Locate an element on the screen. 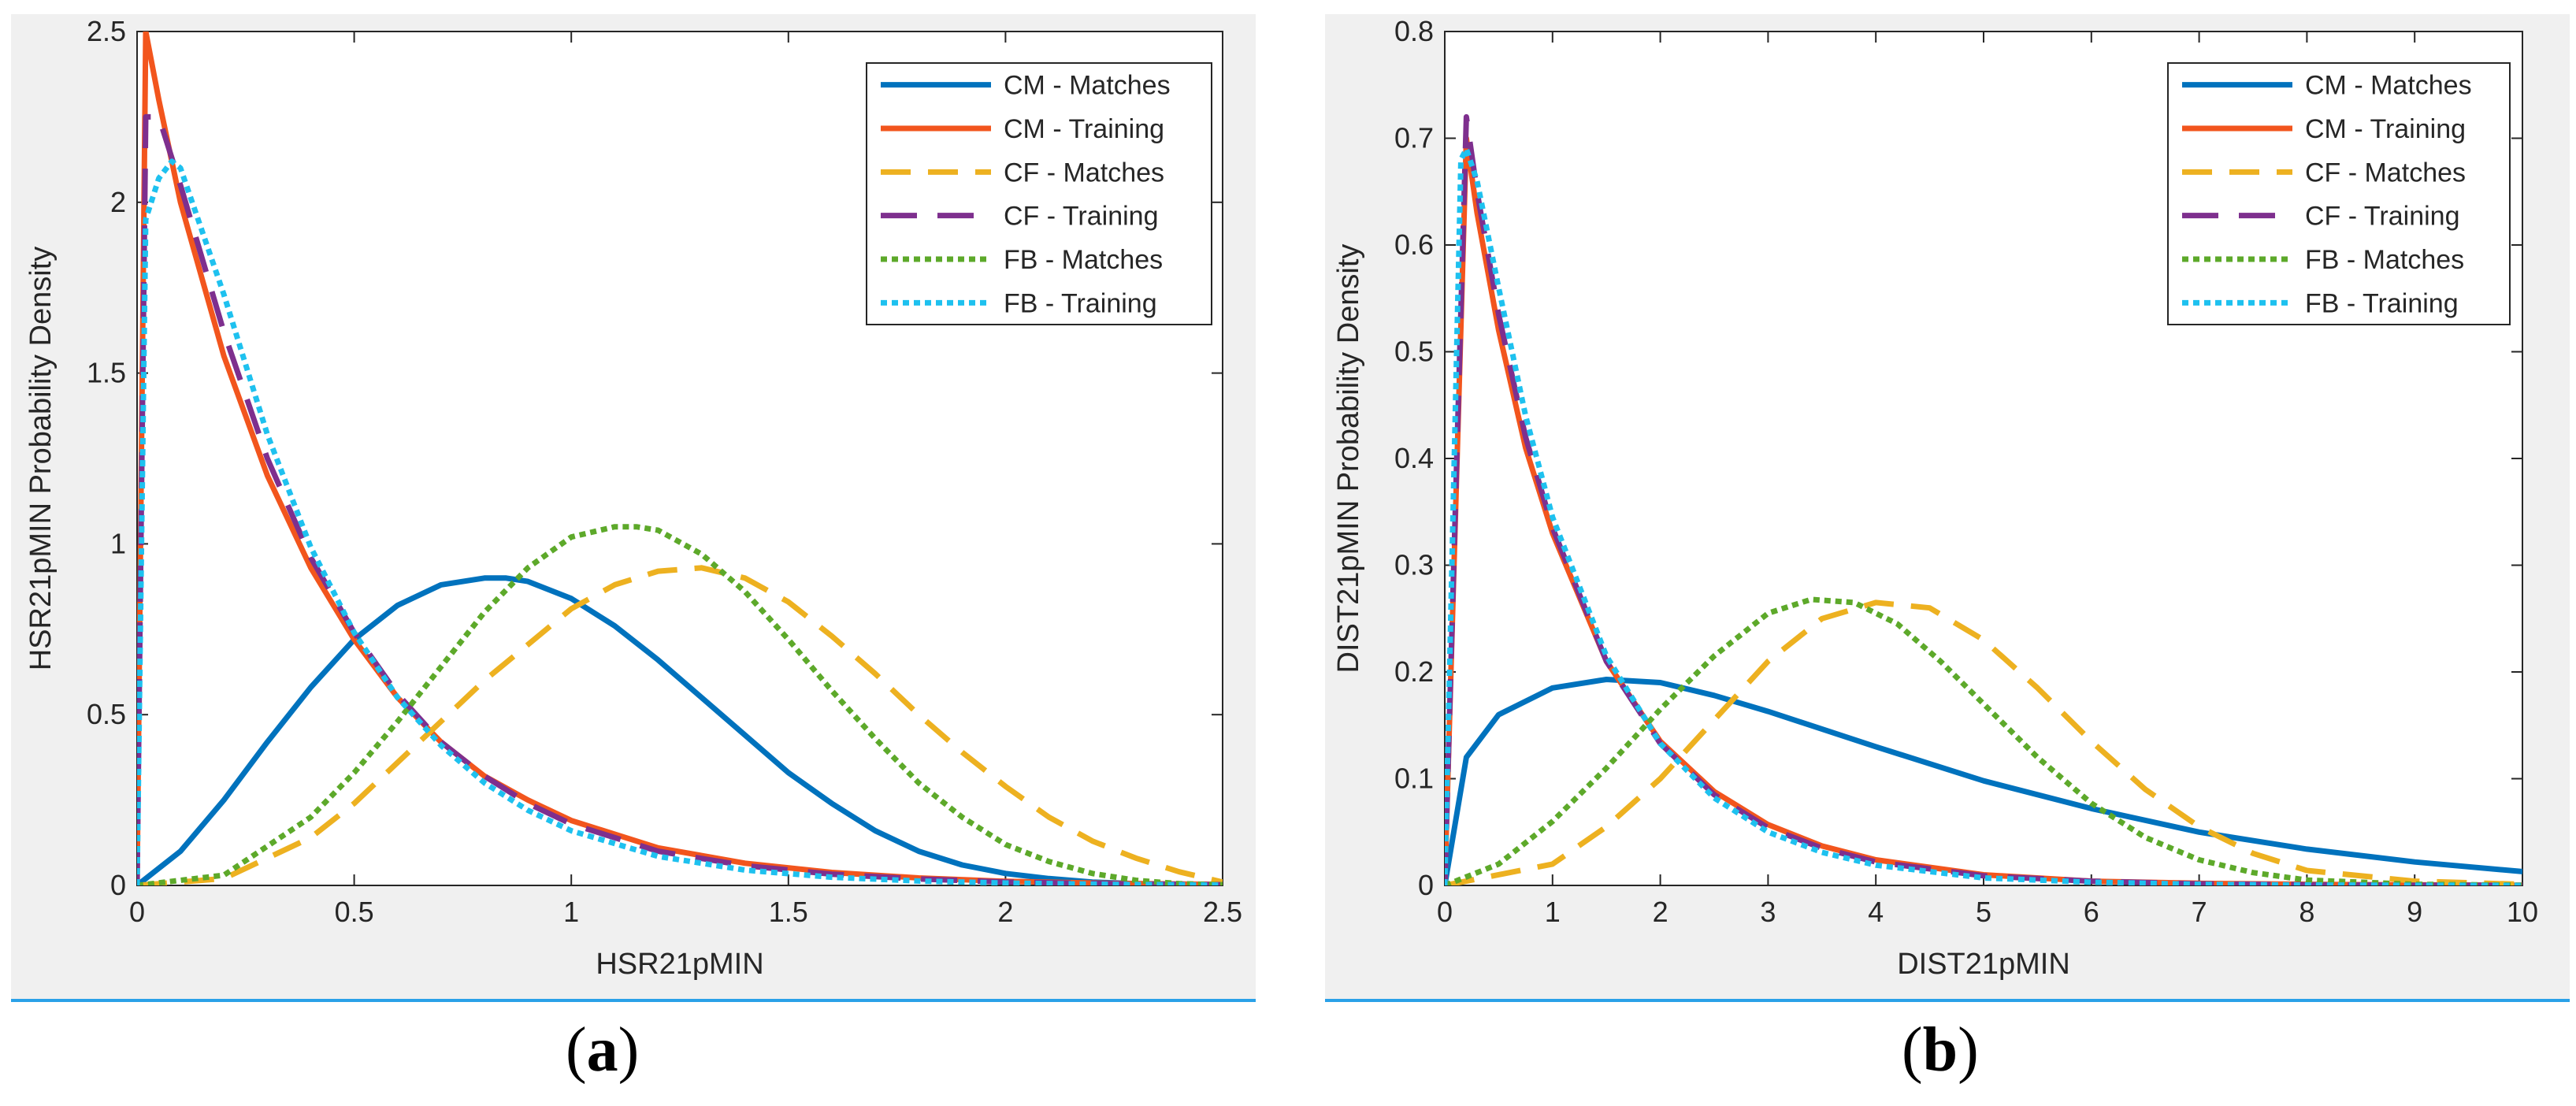  x-tick-label: 9 is located at coordinates (2414, 912).